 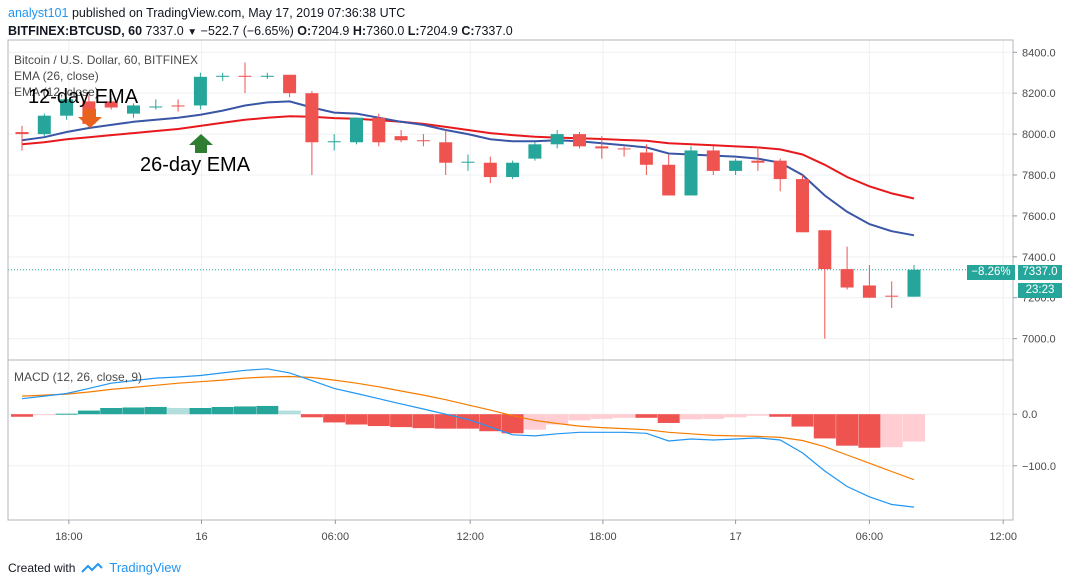 I want to click on ema26-legend: EMA (26, close), so click(x=56, y=76).